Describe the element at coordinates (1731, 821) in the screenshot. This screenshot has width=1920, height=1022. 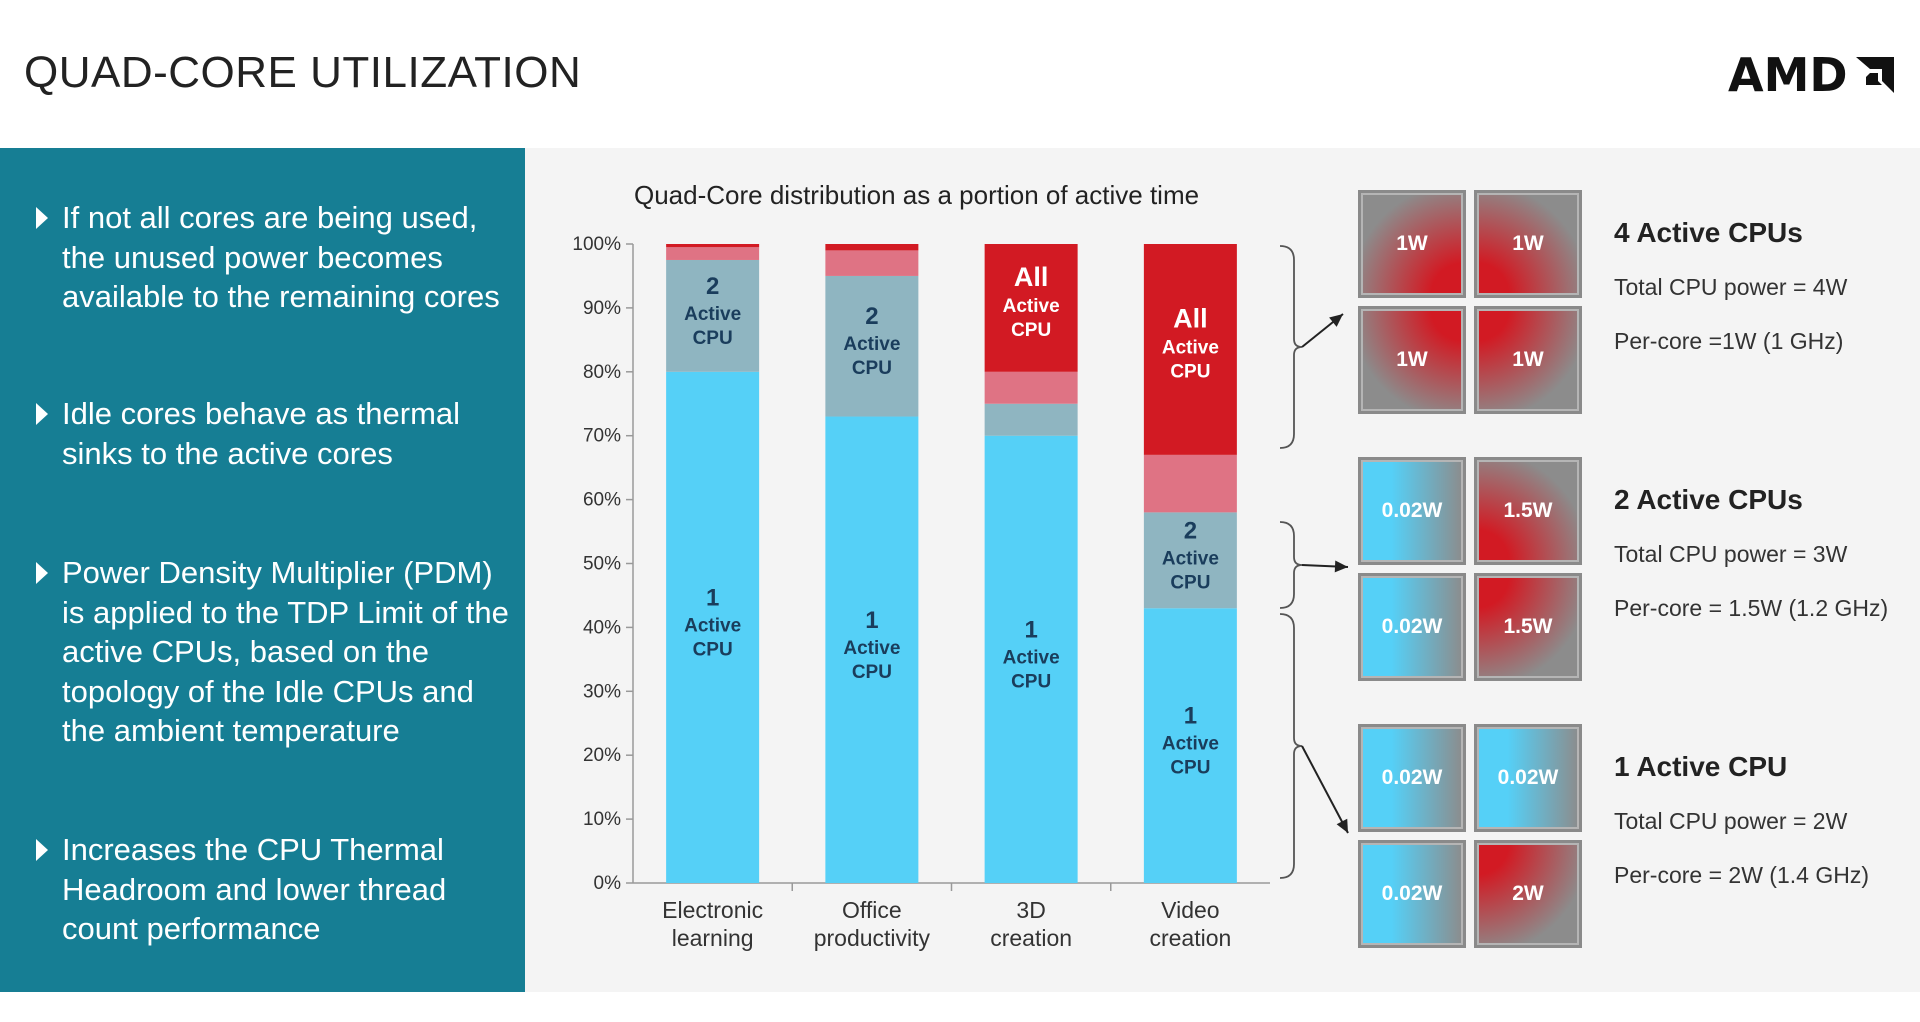
I see `core-panel-detail: Total CPU power = 2W` at that location.